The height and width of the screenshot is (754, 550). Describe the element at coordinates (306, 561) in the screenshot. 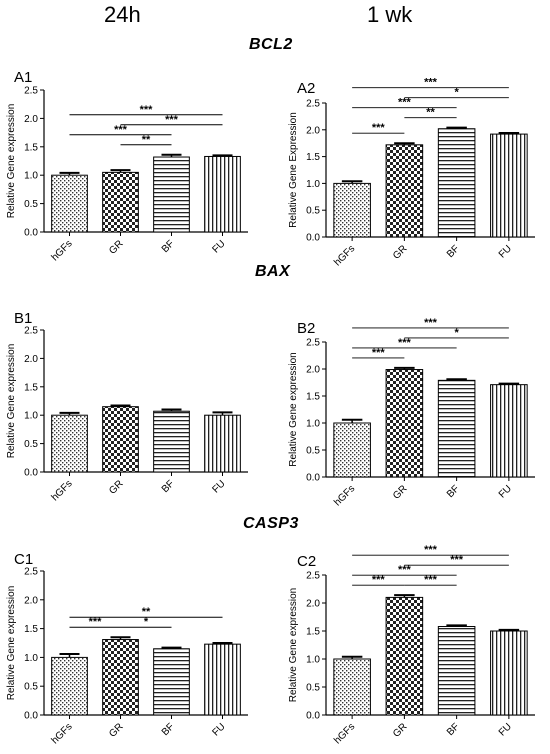

I see `panel-label: C2` at that location.